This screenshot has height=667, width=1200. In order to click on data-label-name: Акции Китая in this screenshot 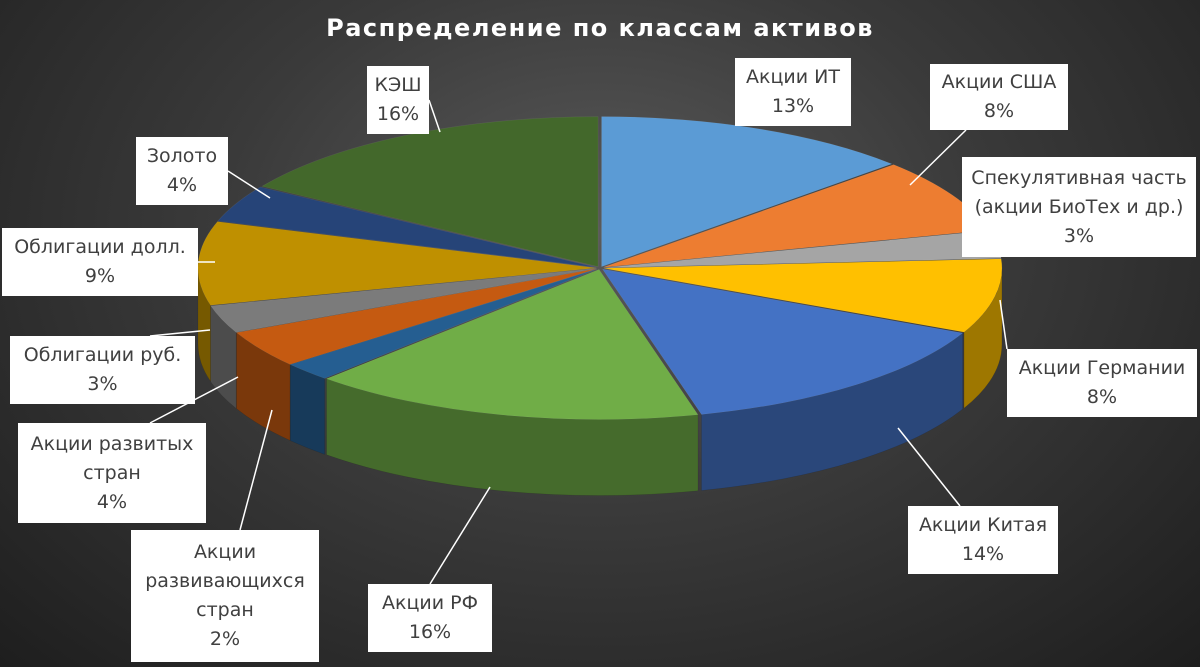, I will do `click(983, 525)`.